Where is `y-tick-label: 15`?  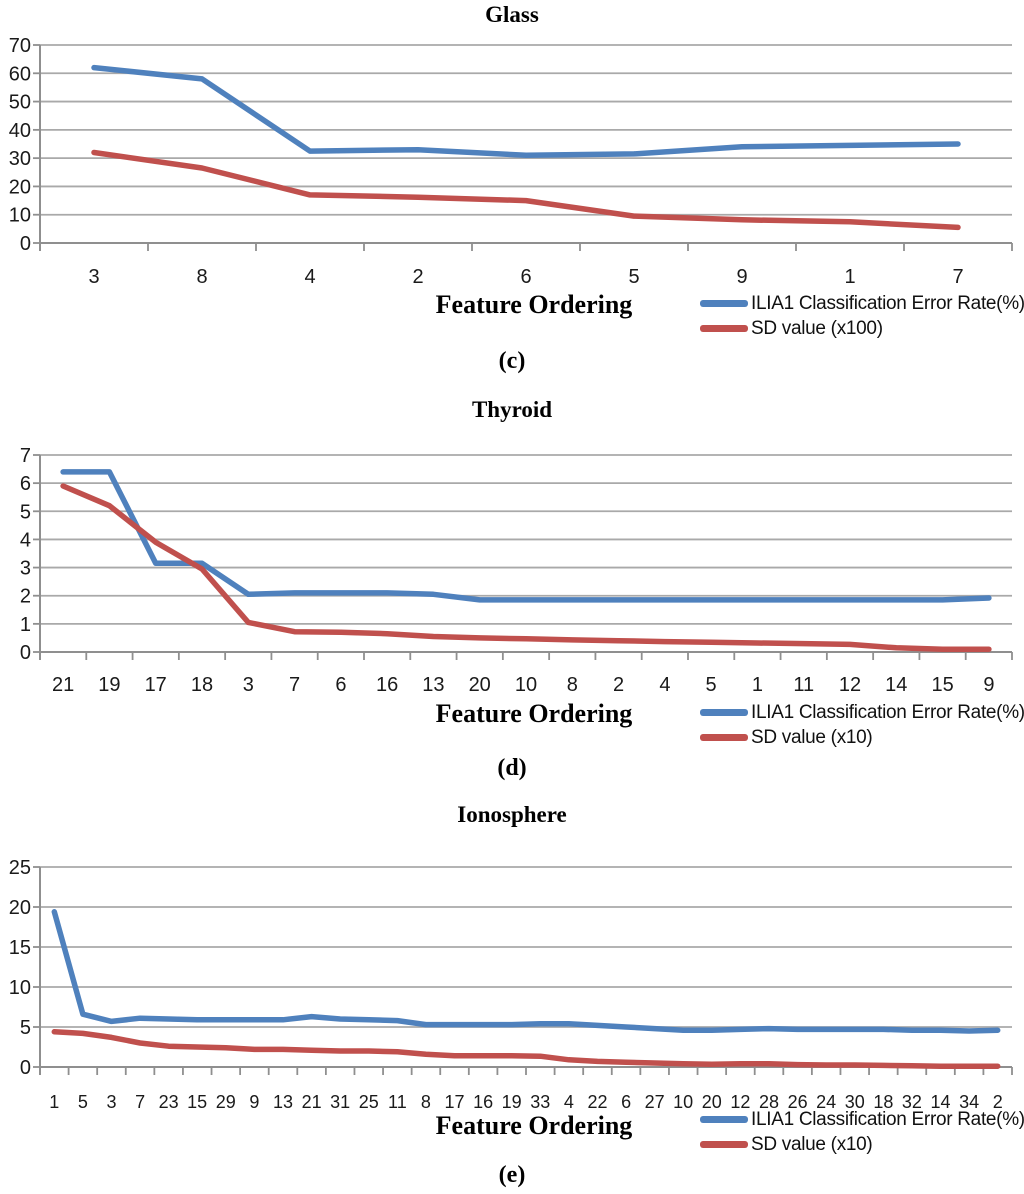
y-tick-label: 15 is located at coordinates (20, 948).